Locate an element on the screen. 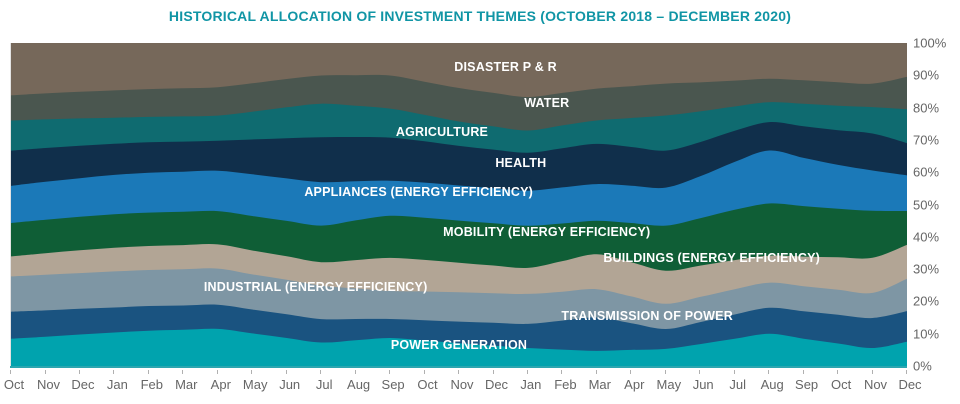 The width and height of the screenshot is (960, 404). x-axis-line is located at coordinates (458, 367).